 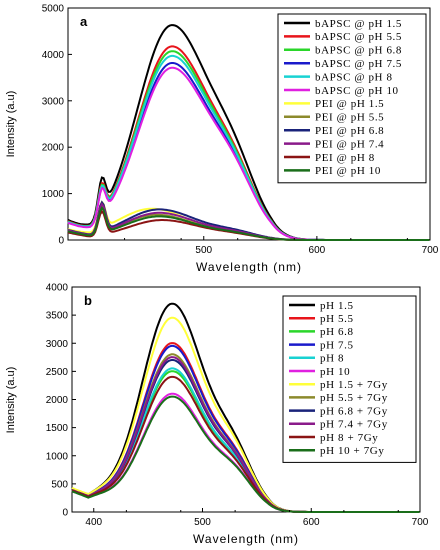 I want to click on legend-label: pH 7.5, so click(x=337, y=345).